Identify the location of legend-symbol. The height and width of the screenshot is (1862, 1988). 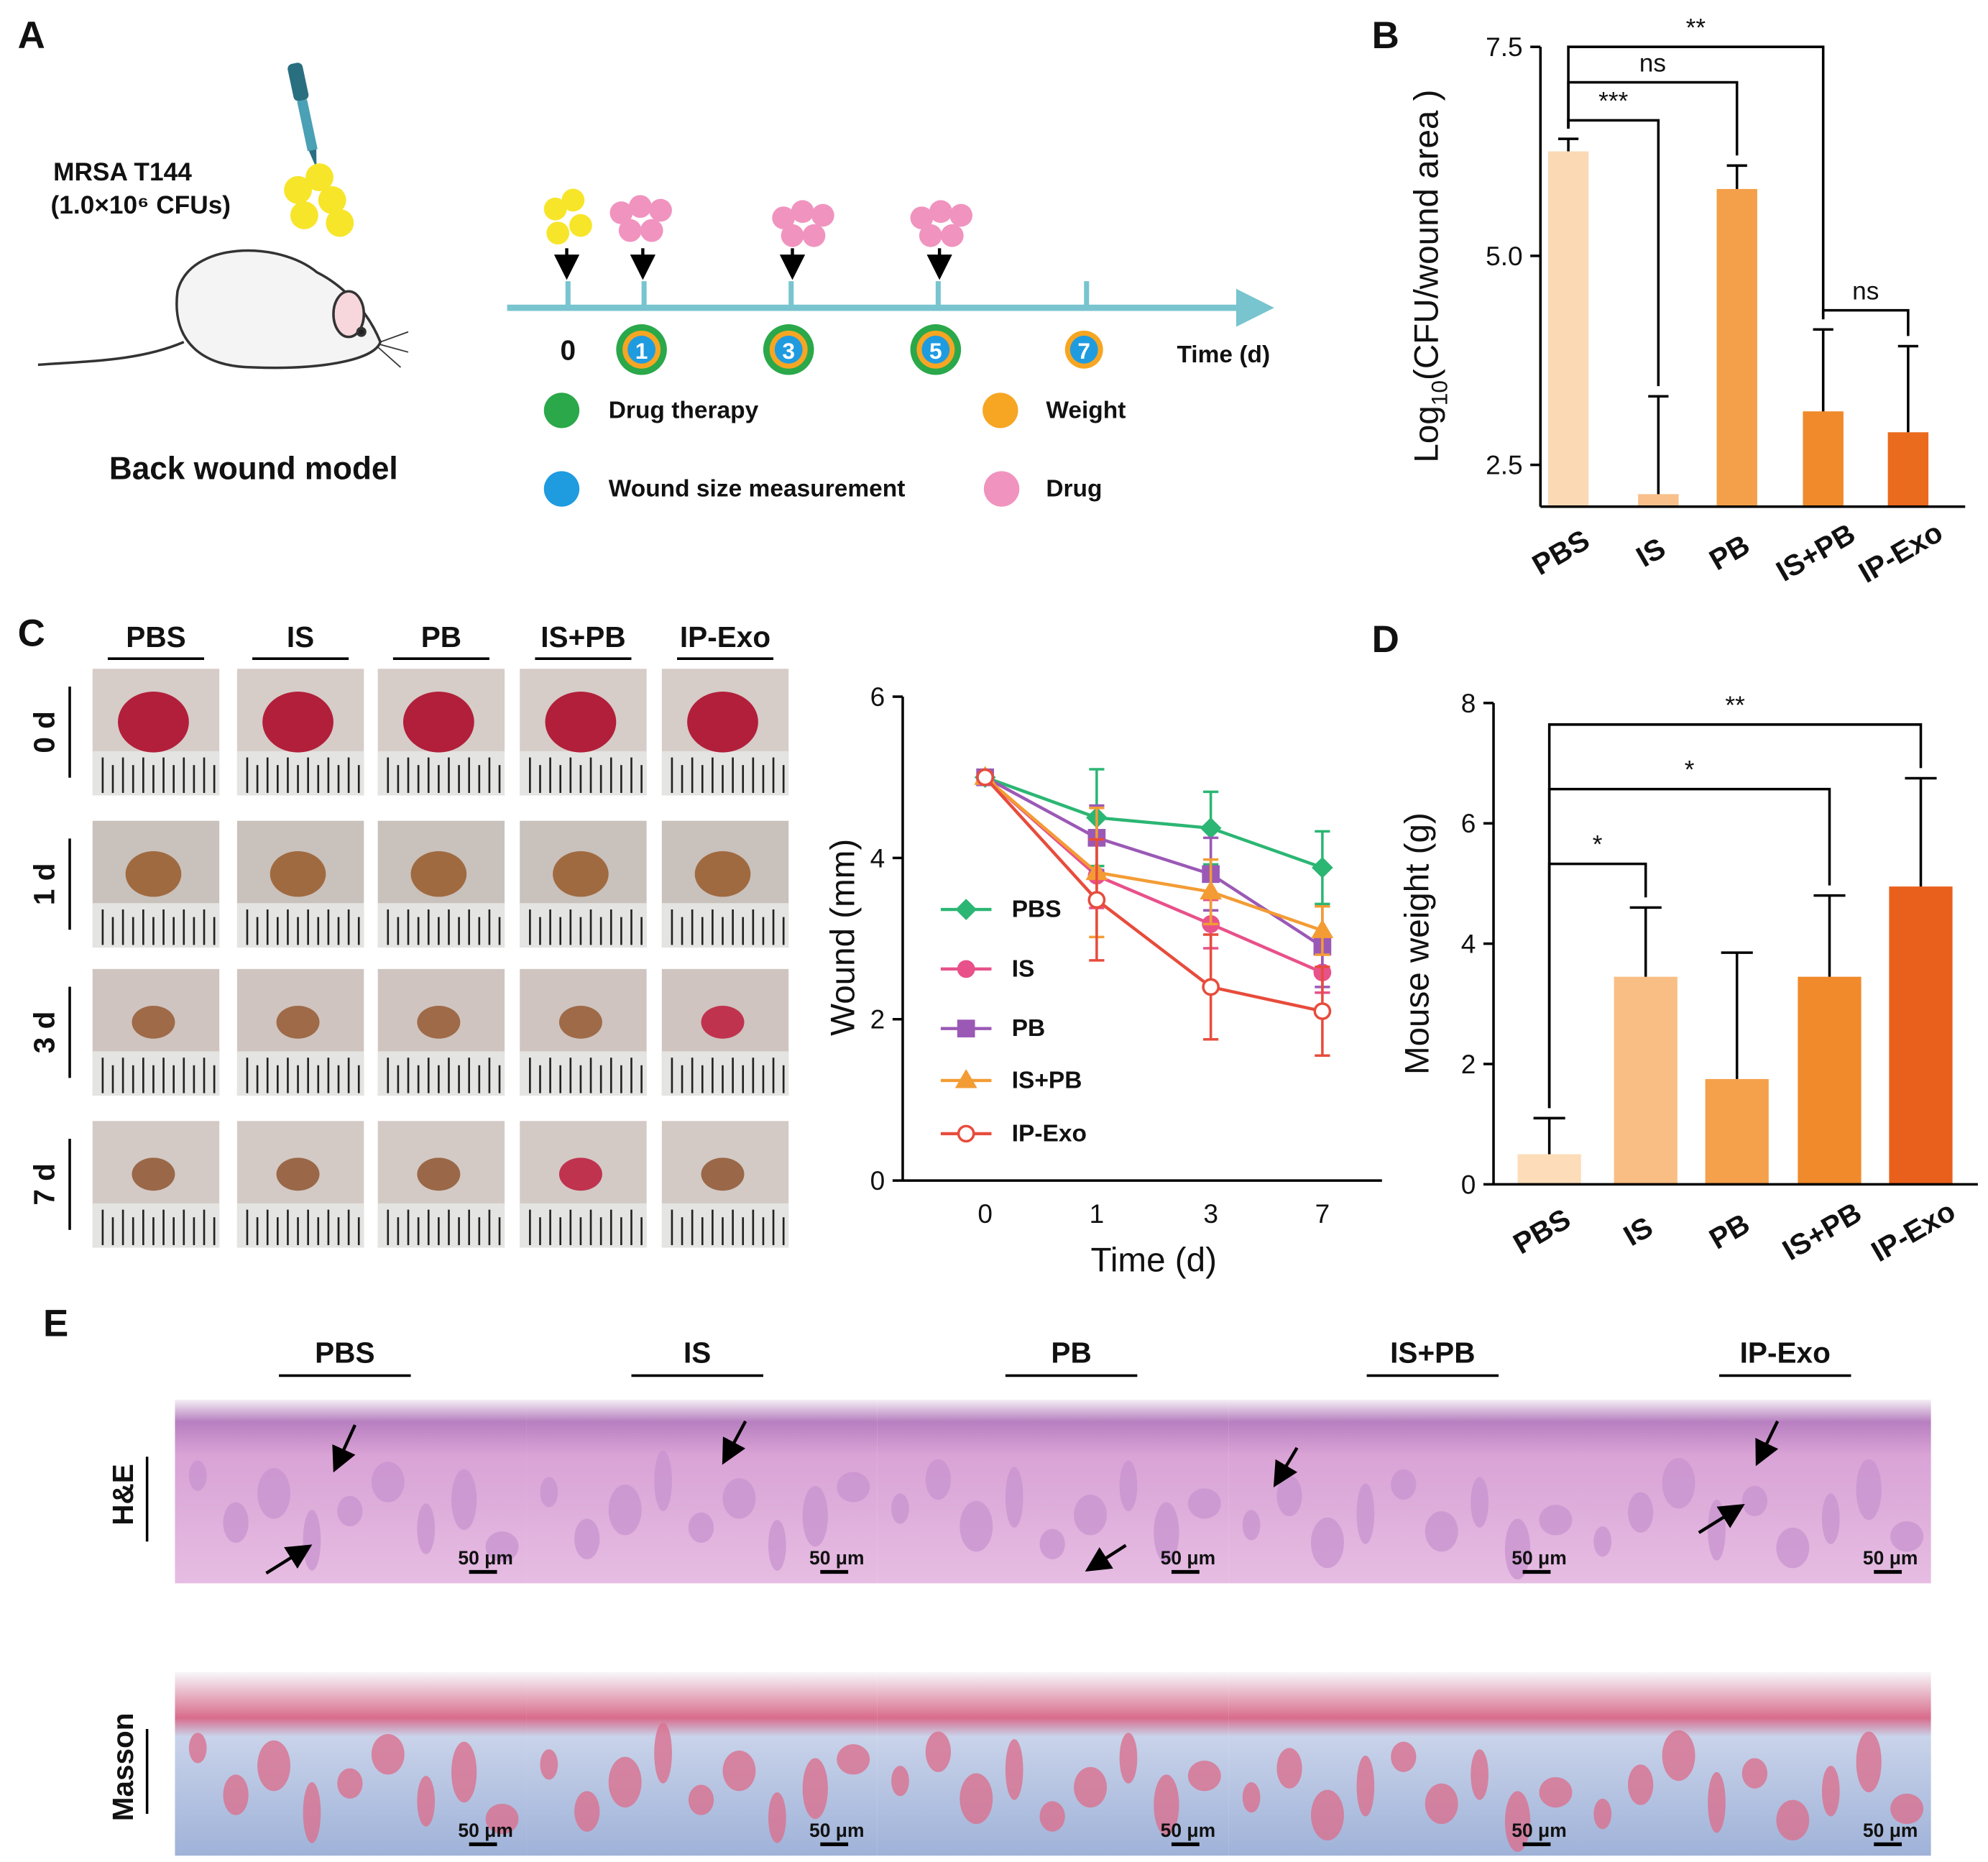
(966, 1028).